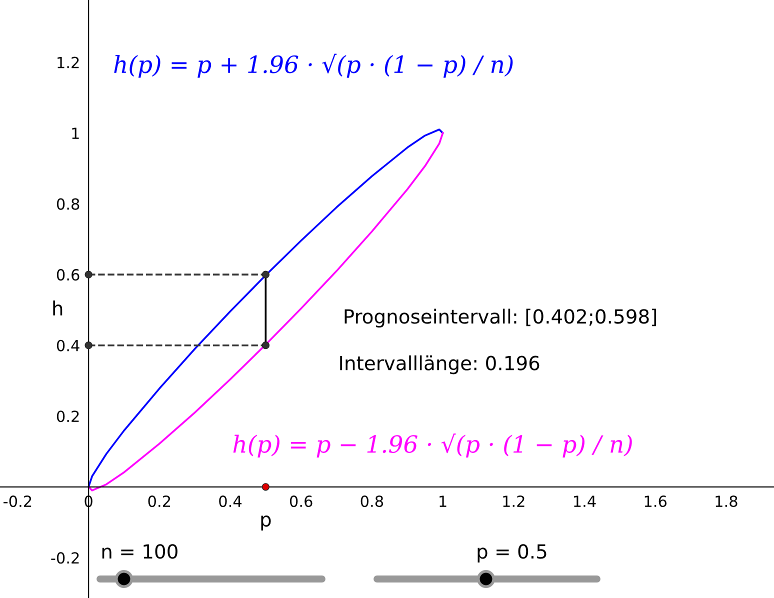 This screenshot has width=774, height=598. I want to click on y-tick-label: 0.6, so click(68, 275).